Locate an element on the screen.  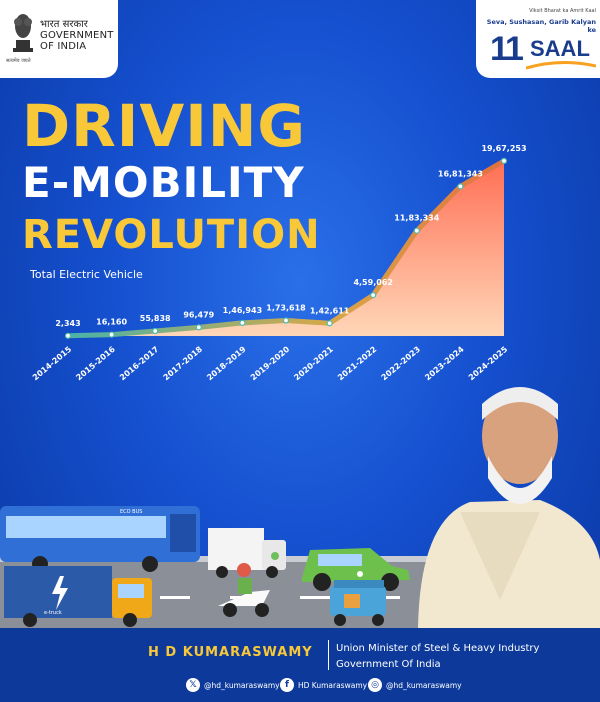
social-facebook: f HD Kumaraswamy is located at coordinates (323, 685).